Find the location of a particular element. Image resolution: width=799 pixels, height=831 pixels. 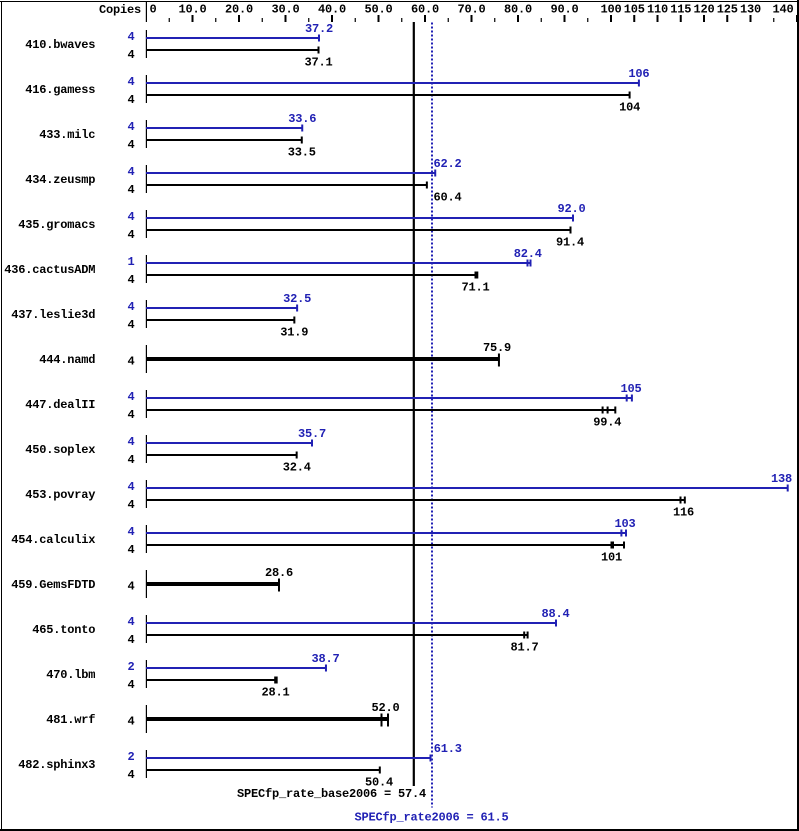

svg-text: 1 is located at coordinates (130, 262).